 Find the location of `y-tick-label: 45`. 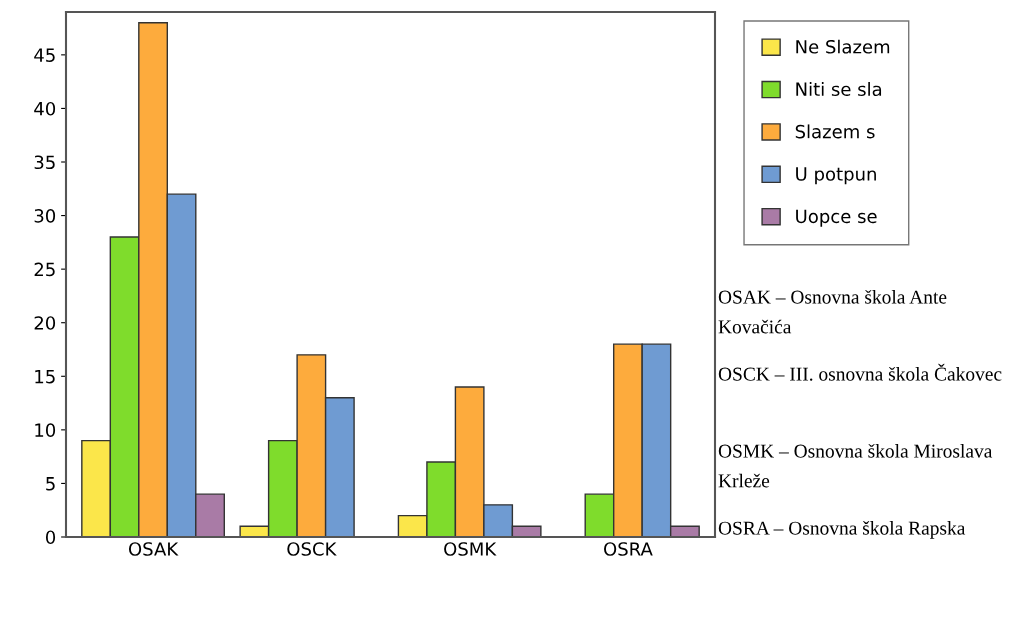

y-tick-label: 45 is located at coordinates (44, 55).